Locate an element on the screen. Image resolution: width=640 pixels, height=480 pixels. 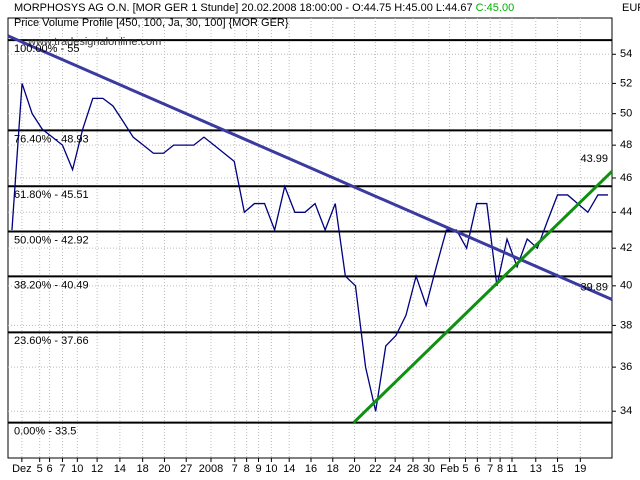
x-tick-label: 19 is located at coordinates (580, 469).